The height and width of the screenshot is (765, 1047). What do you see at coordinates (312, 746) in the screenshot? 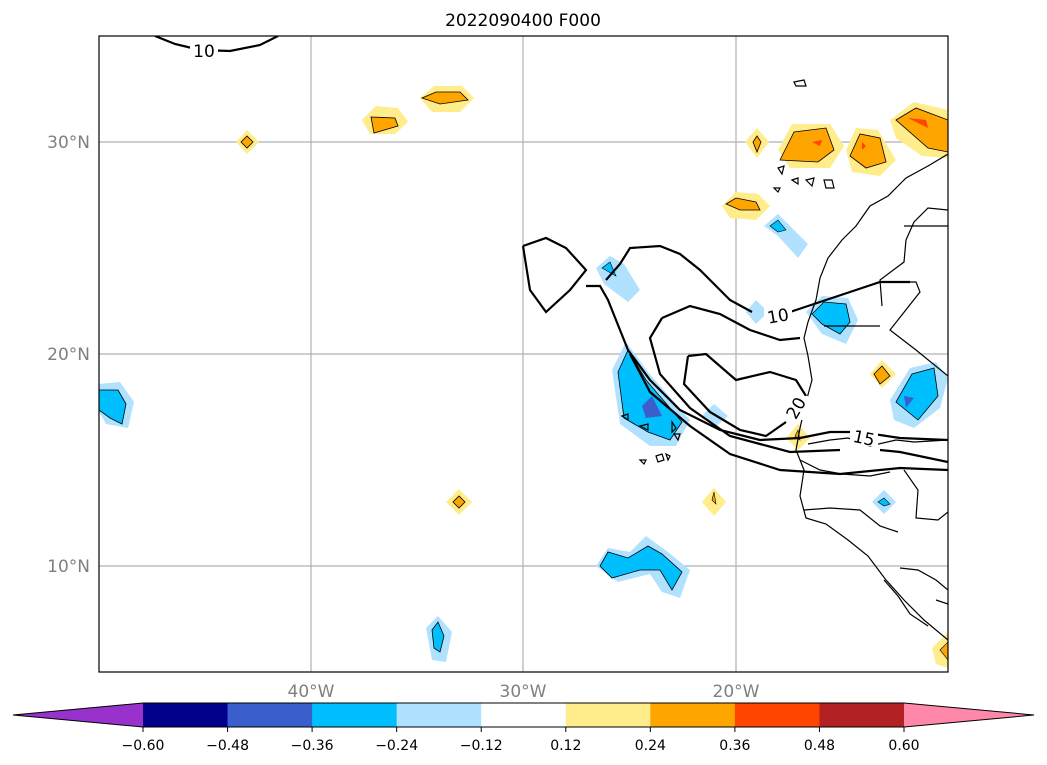
I see `colorbar-tick-label: −0.36` at bounding box center [312, 746].